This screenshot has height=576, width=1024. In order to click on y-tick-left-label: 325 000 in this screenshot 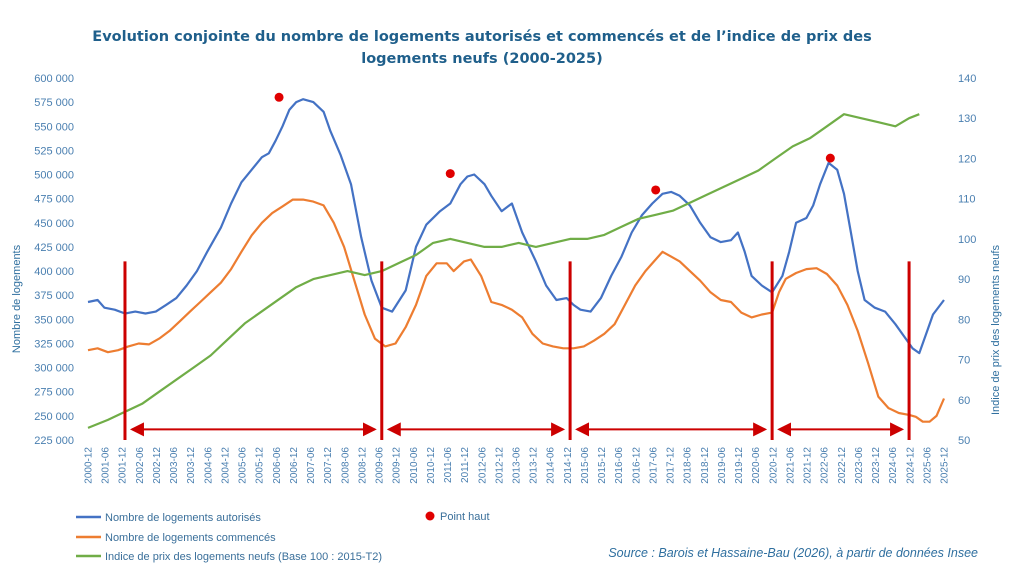, I will do `click(54, 344)`.